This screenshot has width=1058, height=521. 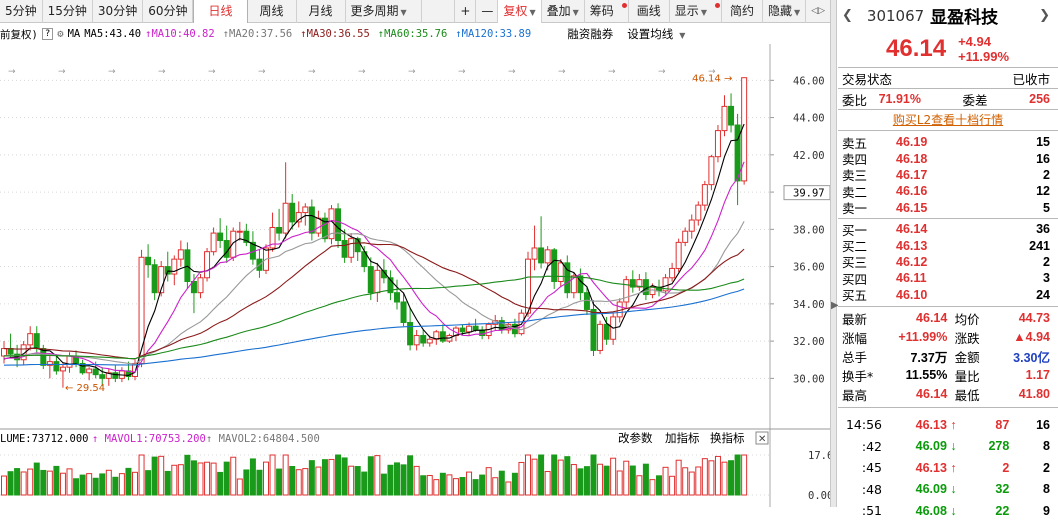 I want to click on volume-tick-label: 0.00, so click(x=819, y=496).